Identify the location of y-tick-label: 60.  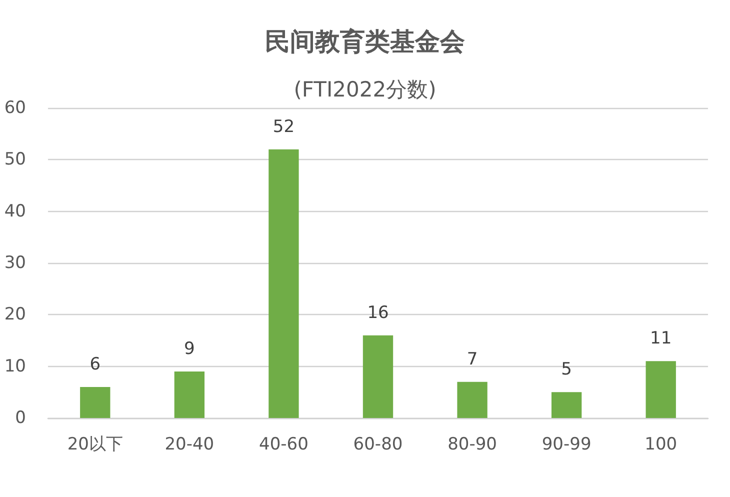
(15, 108).